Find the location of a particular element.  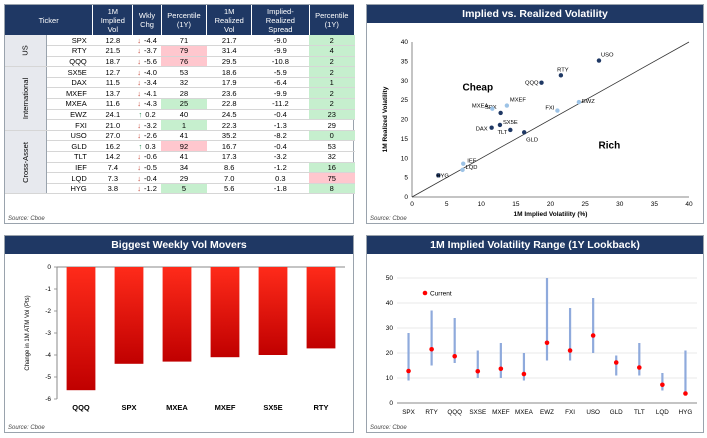

spread-cell: -3.2 is located at coordinates (280, 157).